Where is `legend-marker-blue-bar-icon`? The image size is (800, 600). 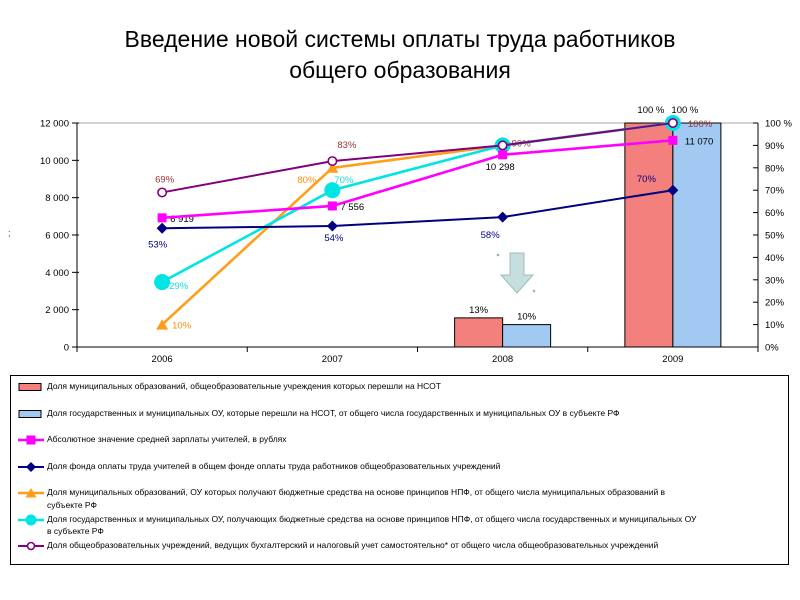 legend-marker-blue-bar-icon is located at coordinates (30, 413).